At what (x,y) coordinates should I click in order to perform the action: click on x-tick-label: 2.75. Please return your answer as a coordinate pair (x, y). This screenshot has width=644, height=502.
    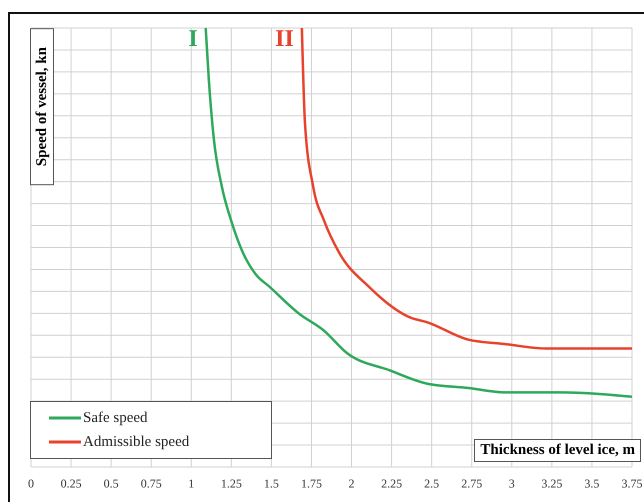
    Looking at the image, I should click on (471, 483).